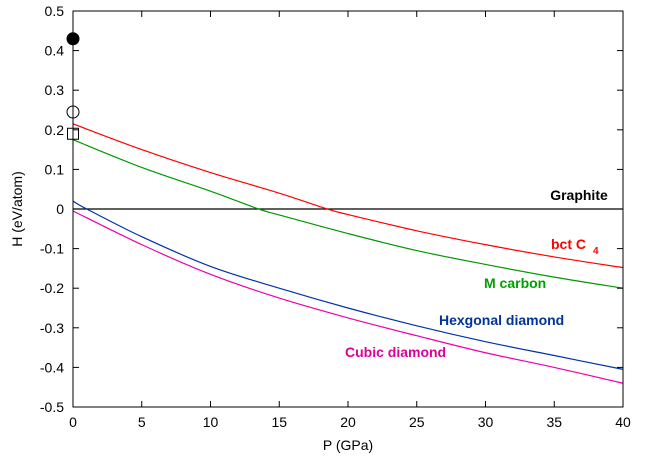 The width and height of the screenshot is (646, 458). Describe the element at coordinates (486, 422) in the screenshot. I see `x-tick-label: 30` at that location.